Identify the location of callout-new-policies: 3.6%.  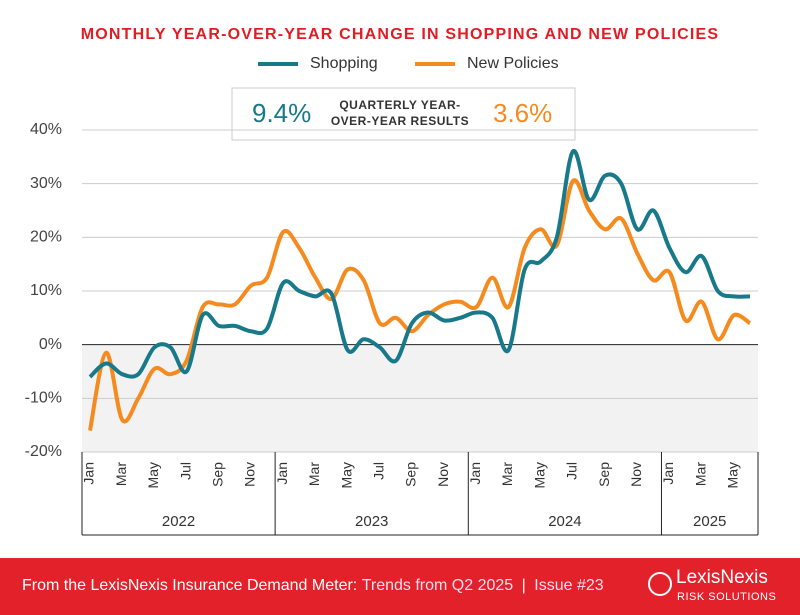
(522, 113).